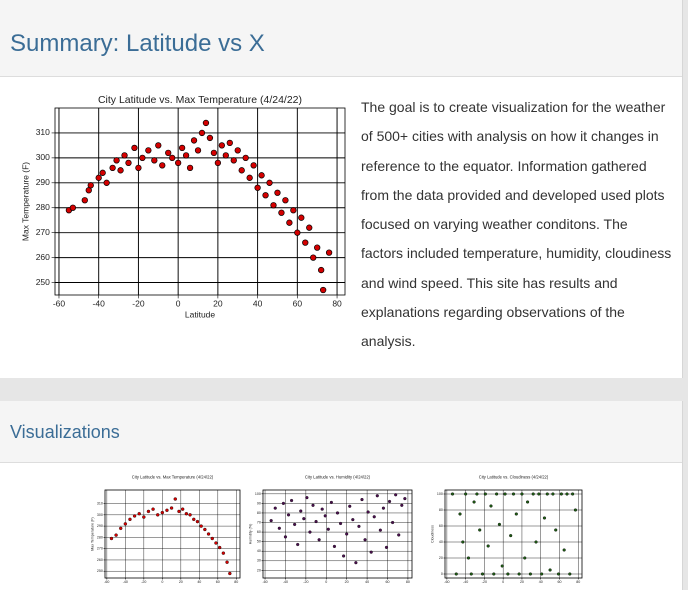 The width and height of the screenshot is (688, 590). What do you see at coordinates (341, 432) in the screenshot?
I see `panel-header: Visualizations` at bounding box center [341, 432].